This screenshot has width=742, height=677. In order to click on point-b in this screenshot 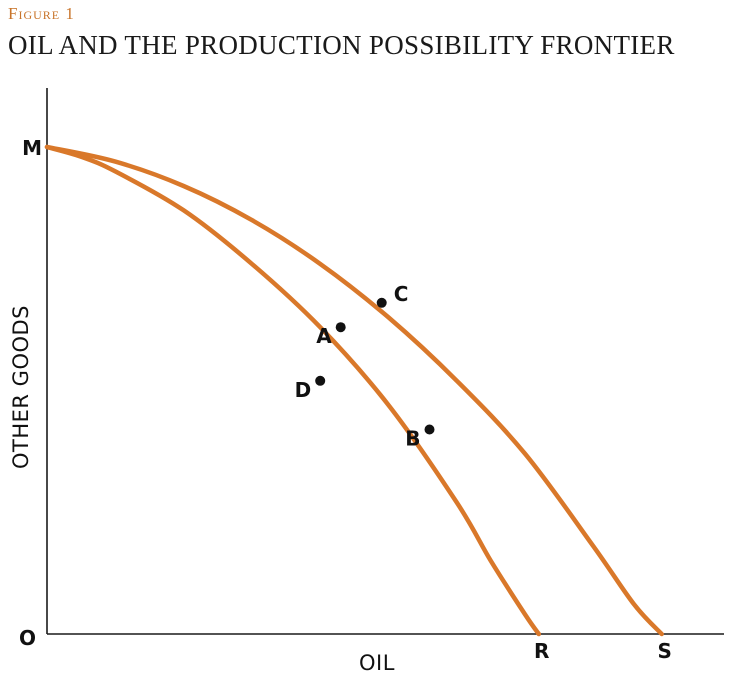, I will do `click(429, 429)`.